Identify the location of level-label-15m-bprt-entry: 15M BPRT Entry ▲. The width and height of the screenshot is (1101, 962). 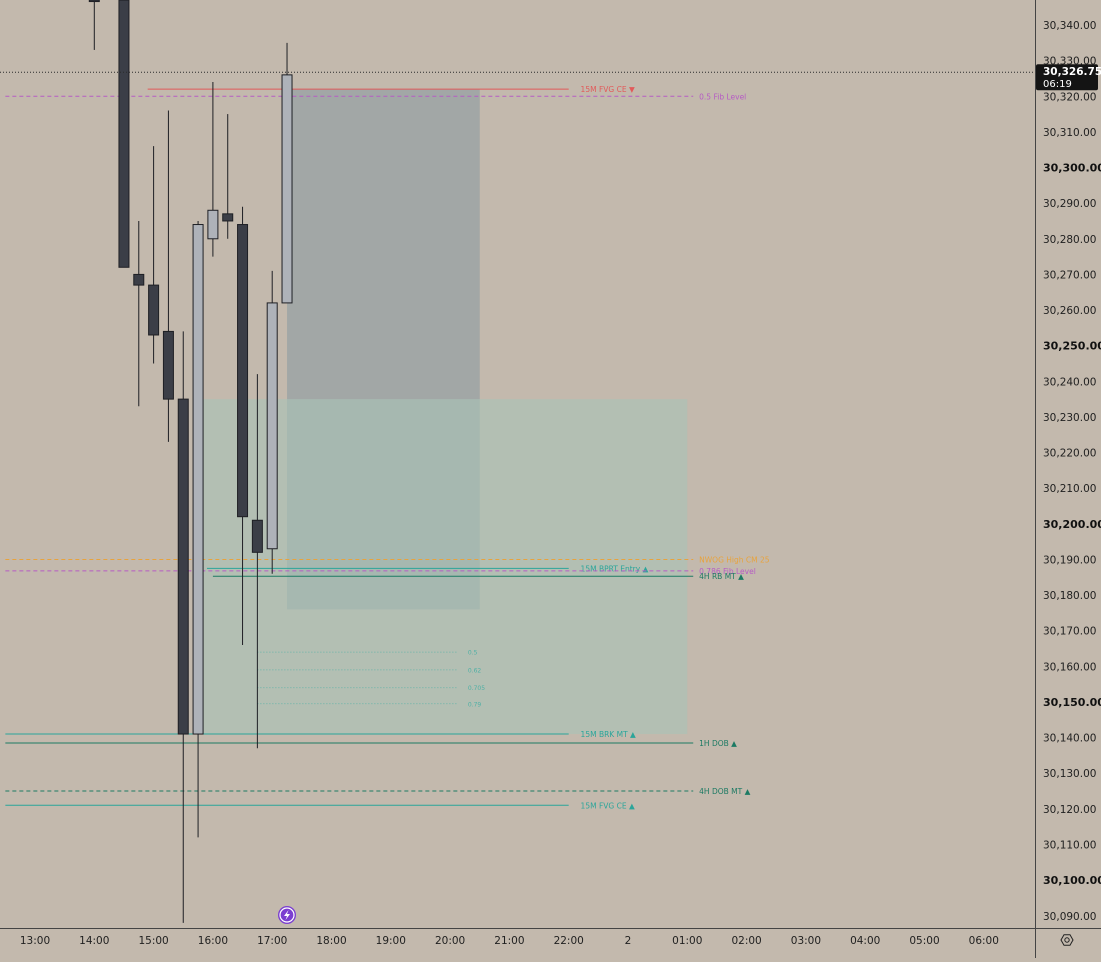
(615, 568).